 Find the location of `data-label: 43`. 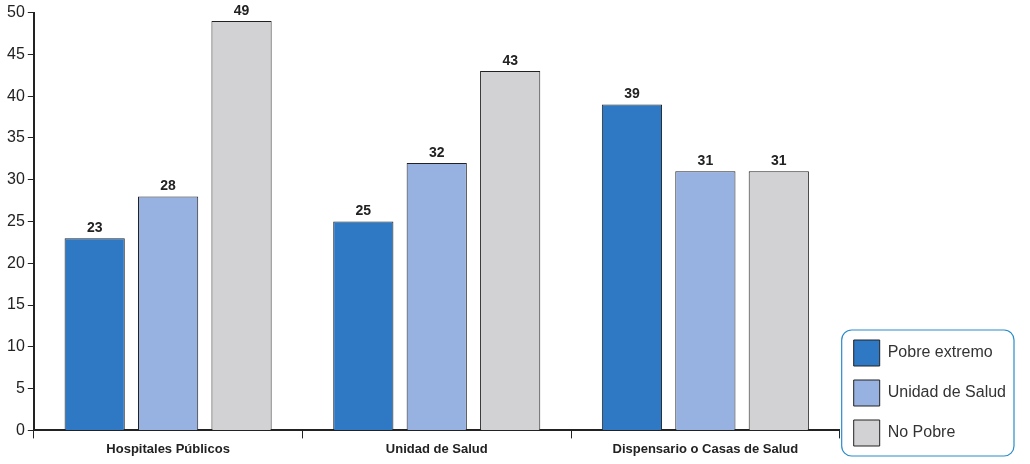

data-label: 43 is located at coordinates (510, 59).